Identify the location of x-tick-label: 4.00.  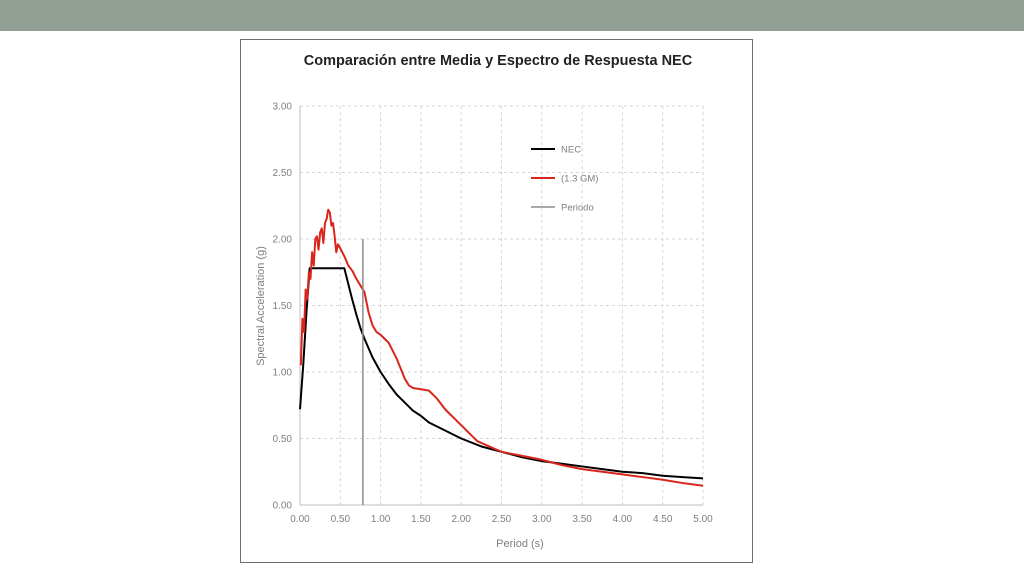
(623, 519).